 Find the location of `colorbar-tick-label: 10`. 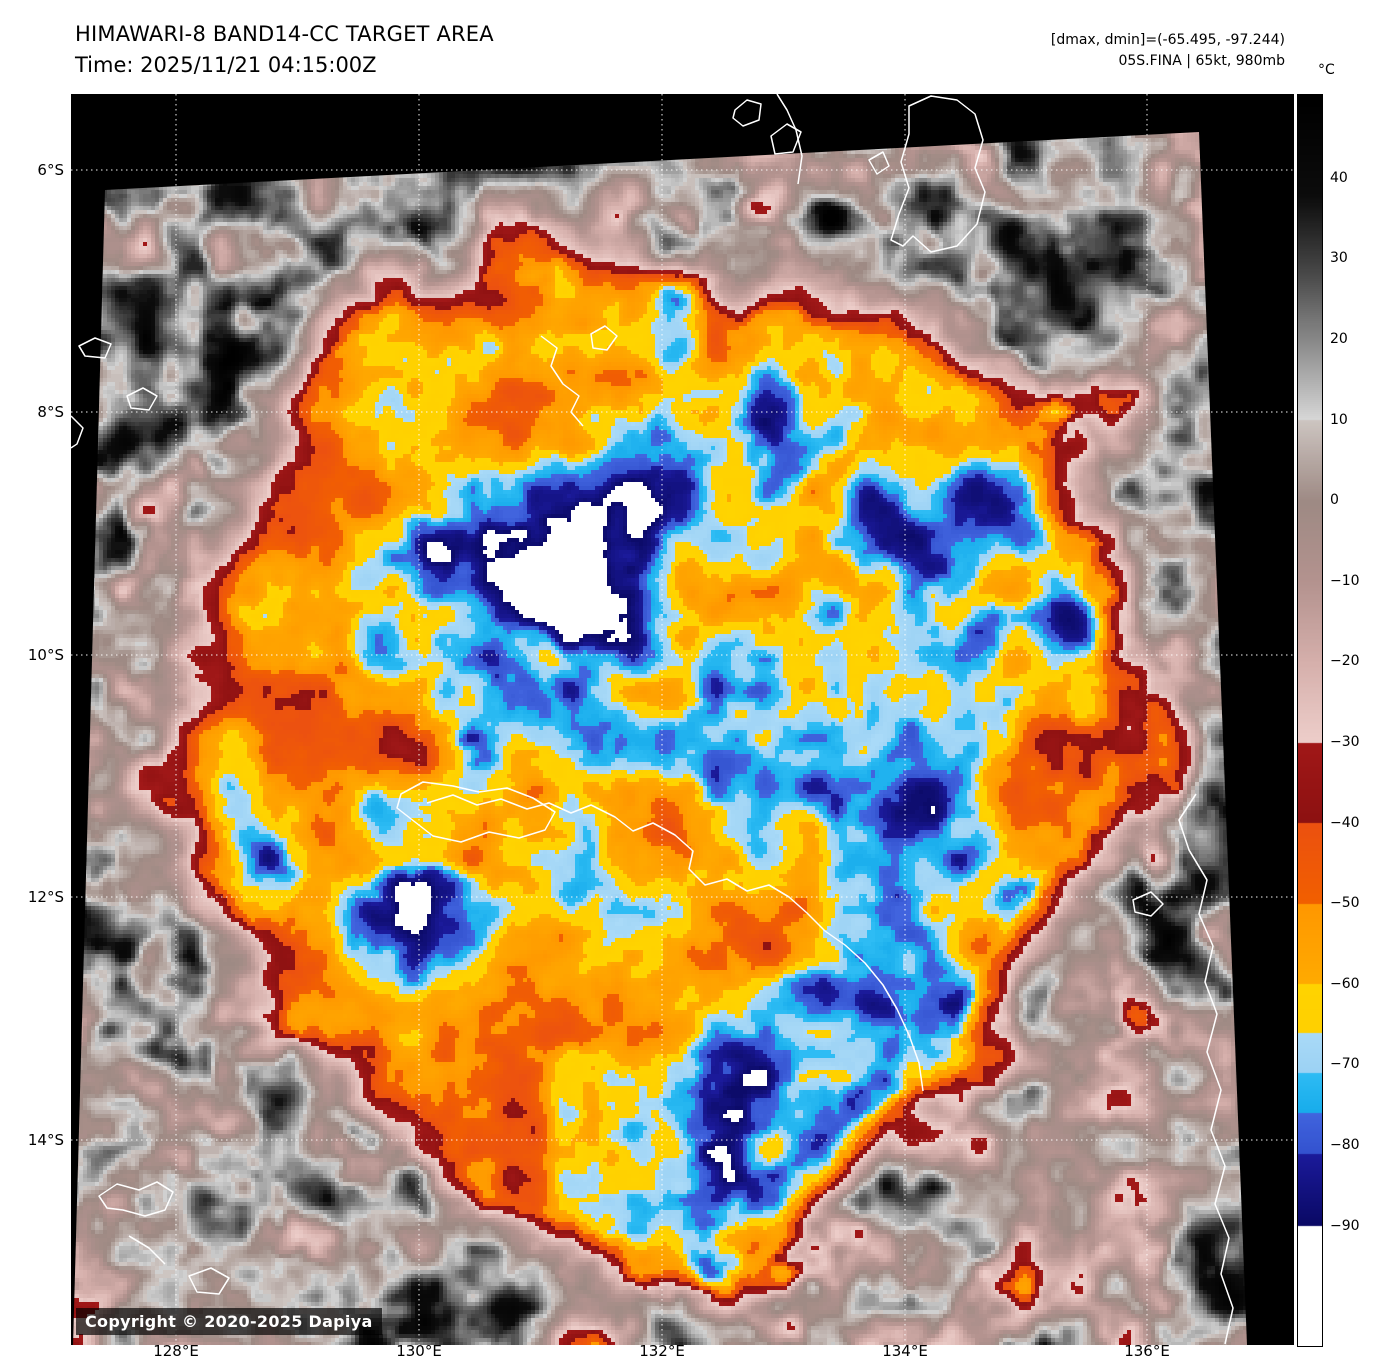

colorbar-tick-label: 10 is located at coordinates (1339, 419).